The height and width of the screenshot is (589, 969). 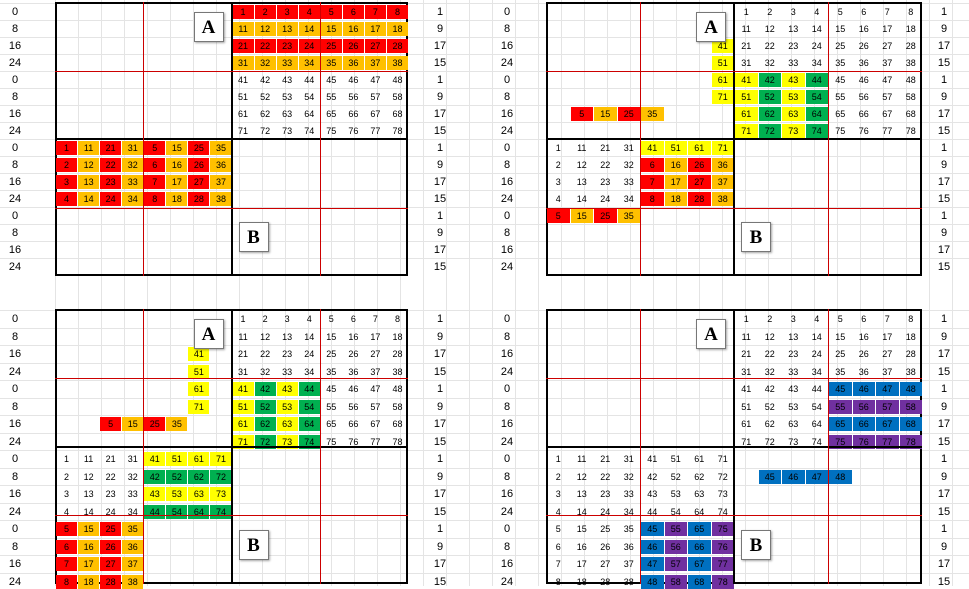 I want to click on matrix-cell: 41, so click(x=652, y=459).